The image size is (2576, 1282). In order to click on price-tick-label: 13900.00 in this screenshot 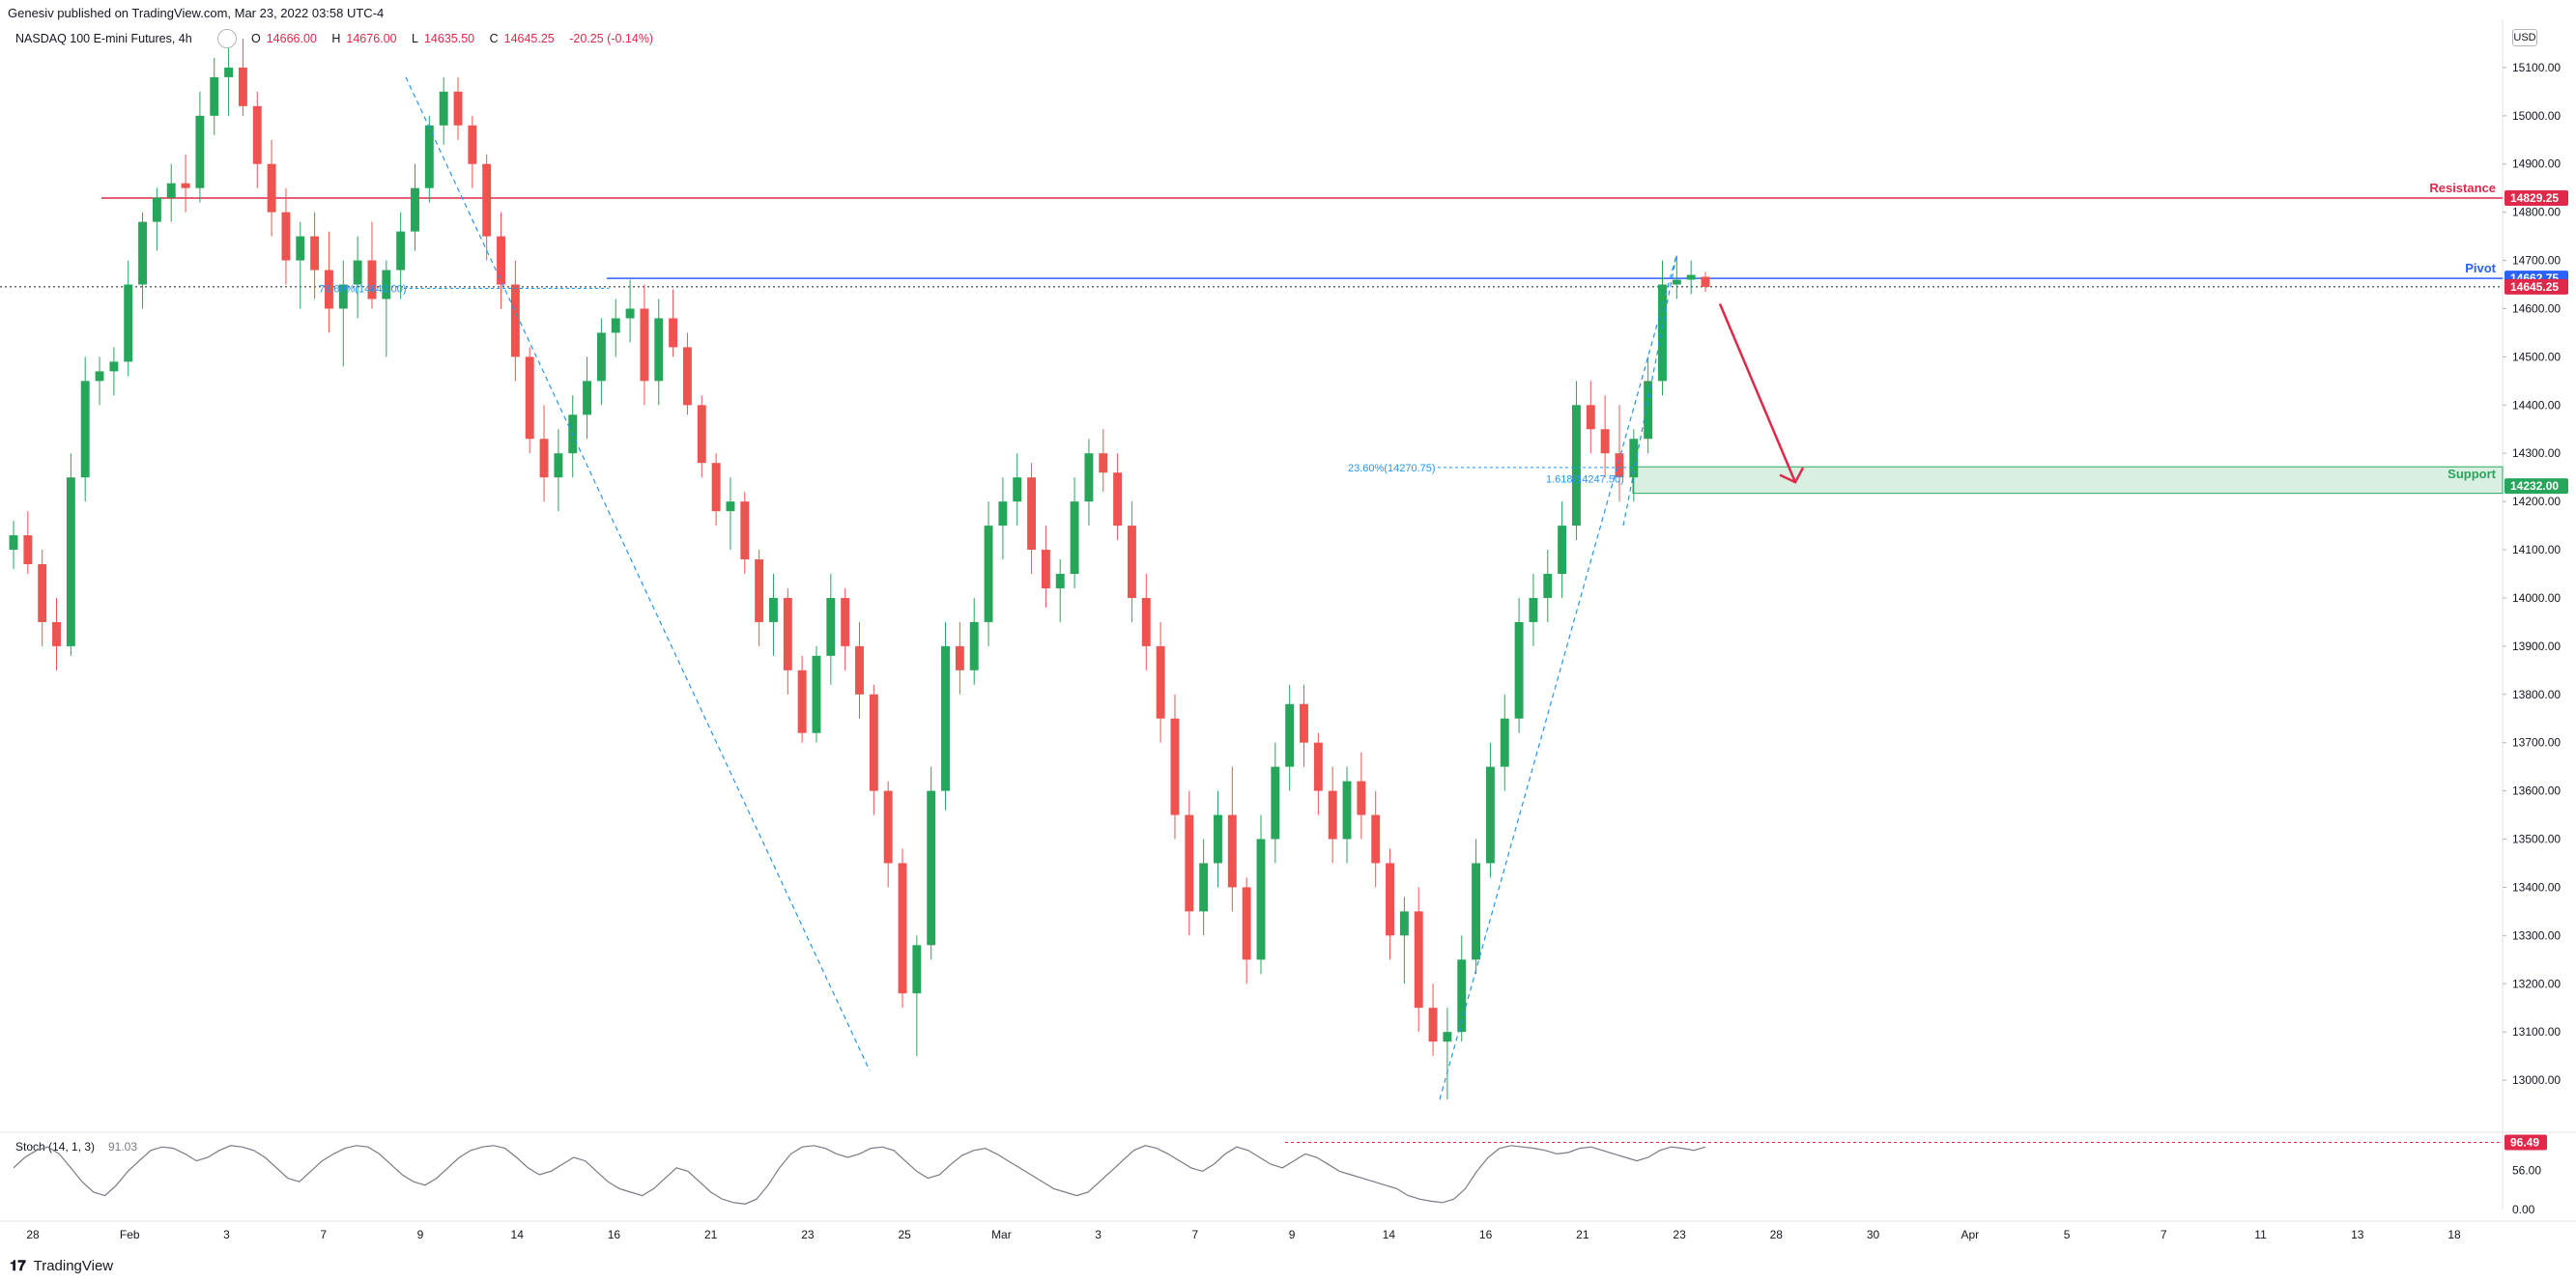, I will do `click(2537, 647)`.